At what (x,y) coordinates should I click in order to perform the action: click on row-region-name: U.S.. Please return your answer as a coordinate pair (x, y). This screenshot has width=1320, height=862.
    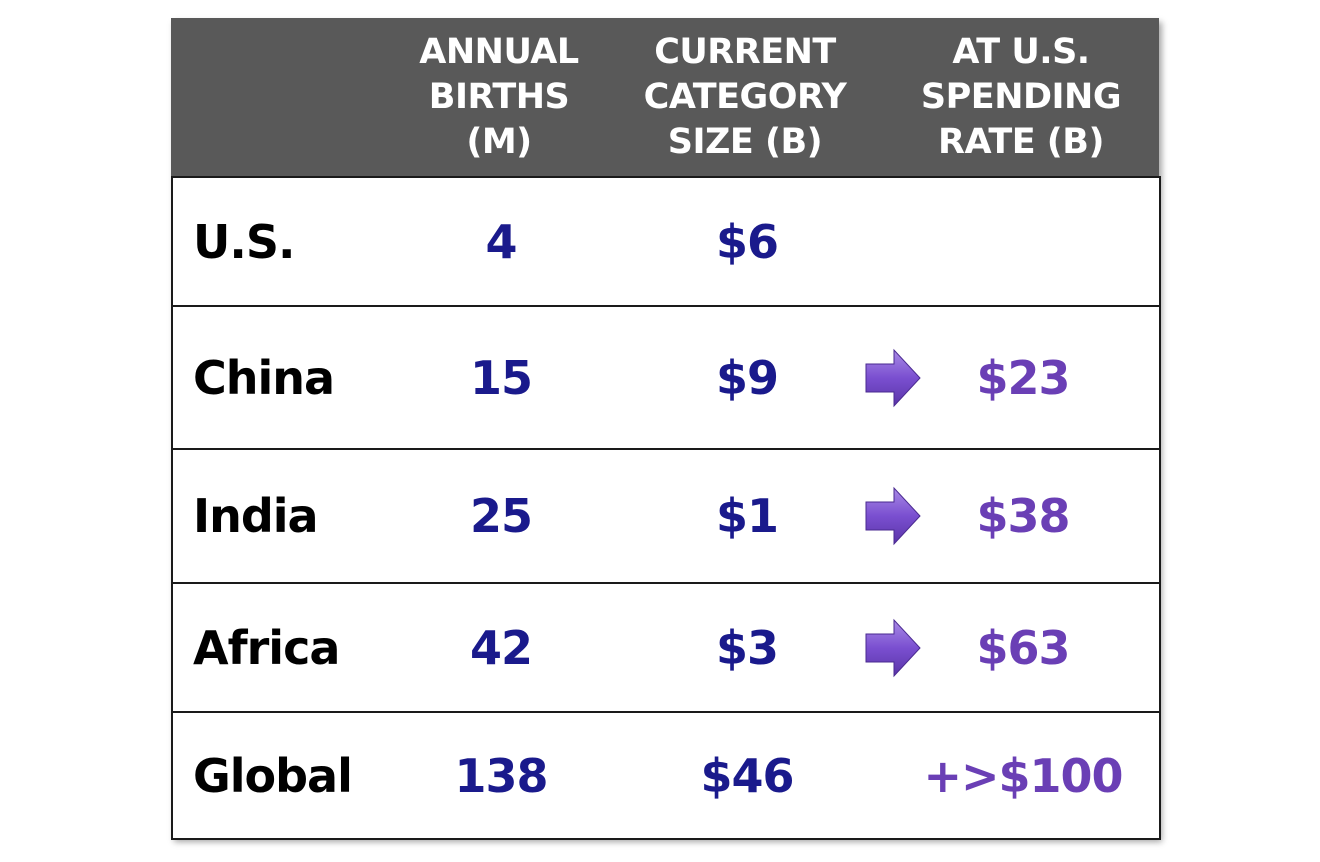
    Looking at the image, I should click on (244, 241).